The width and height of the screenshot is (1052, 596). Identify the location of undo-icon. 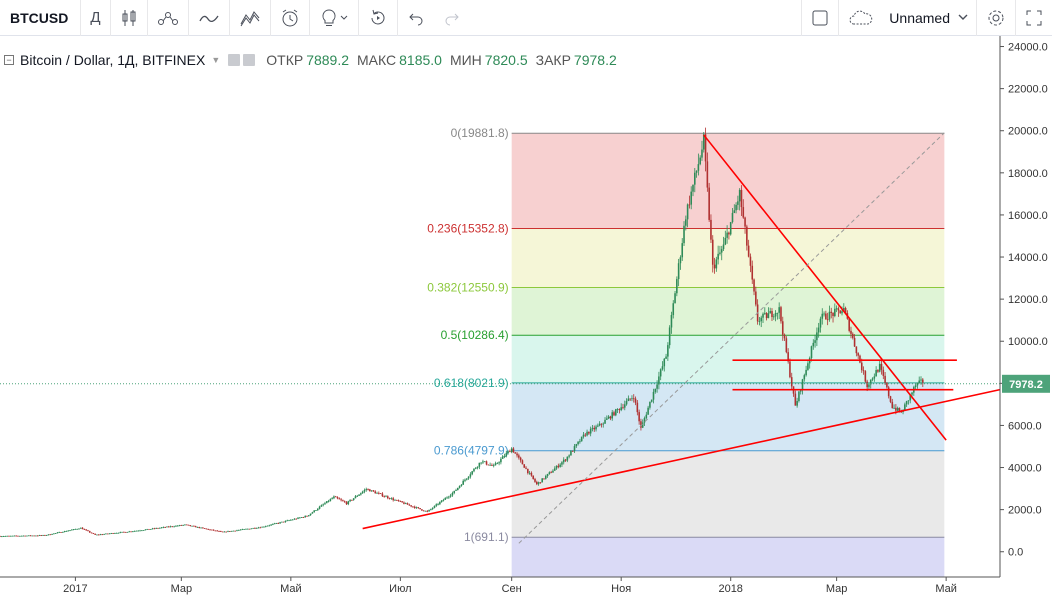
(415, 18).